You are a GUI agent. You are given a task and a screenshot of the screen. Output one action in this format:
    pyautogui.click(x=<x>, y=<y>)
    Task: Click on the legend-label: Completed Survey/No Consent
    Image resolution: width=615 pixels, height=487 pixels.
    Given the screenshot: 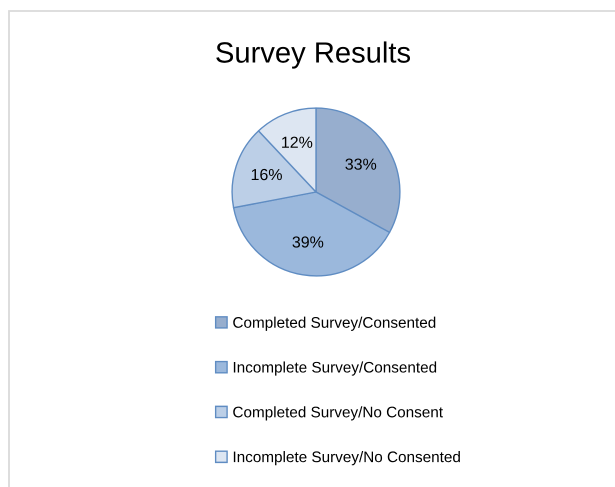 What is the action you would take?
    pyautogui.click(x=338, y=413)
    